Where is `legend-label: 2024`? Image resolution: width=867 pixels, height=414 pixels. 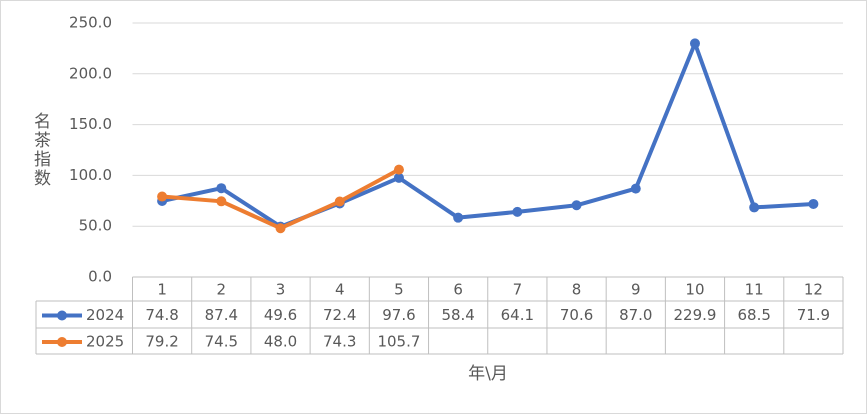 legend-label: 2024 is located at coordinates (105, 315).